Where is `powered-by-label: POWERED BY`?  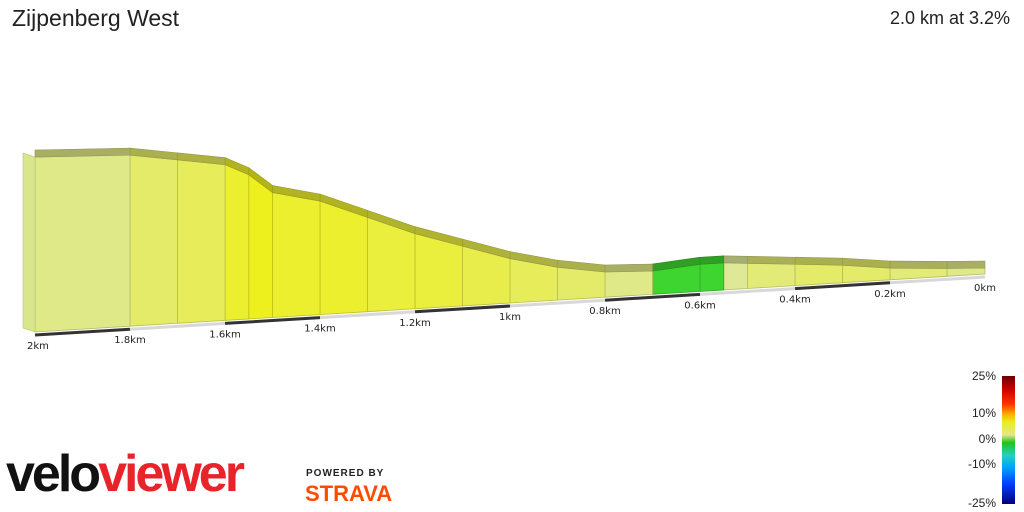 powered-by-label: POWERED BY is located at coordinates (345, 473).